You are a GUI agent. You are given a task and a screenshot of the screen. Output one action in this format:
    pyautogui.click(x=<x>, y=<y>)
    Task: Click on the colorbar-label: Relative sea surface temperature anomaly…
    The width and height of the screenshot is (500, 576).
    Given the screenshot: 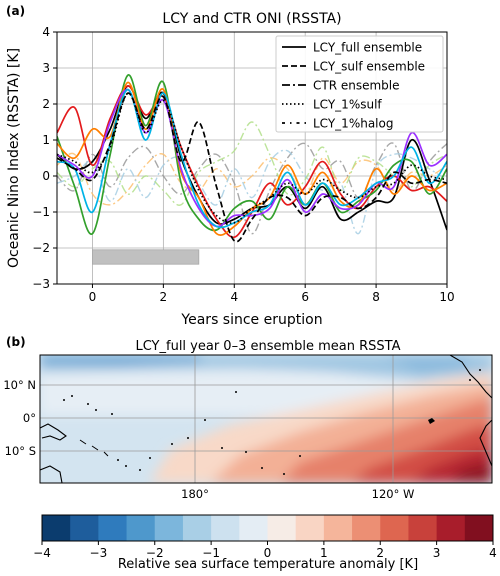 What is the action you would take?
    pyautogui.click(x=268, y=564)
    